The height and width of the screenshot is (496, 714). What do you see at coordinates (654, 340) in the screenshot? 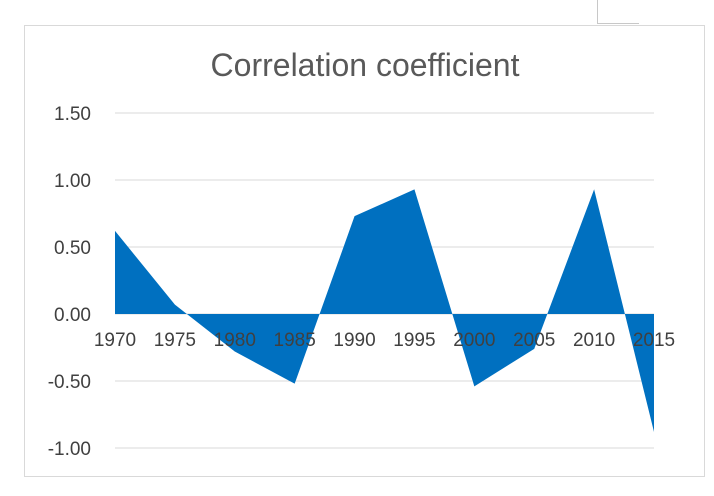
I see `x-tick-label: 2015` at bounding box center [654, 340].